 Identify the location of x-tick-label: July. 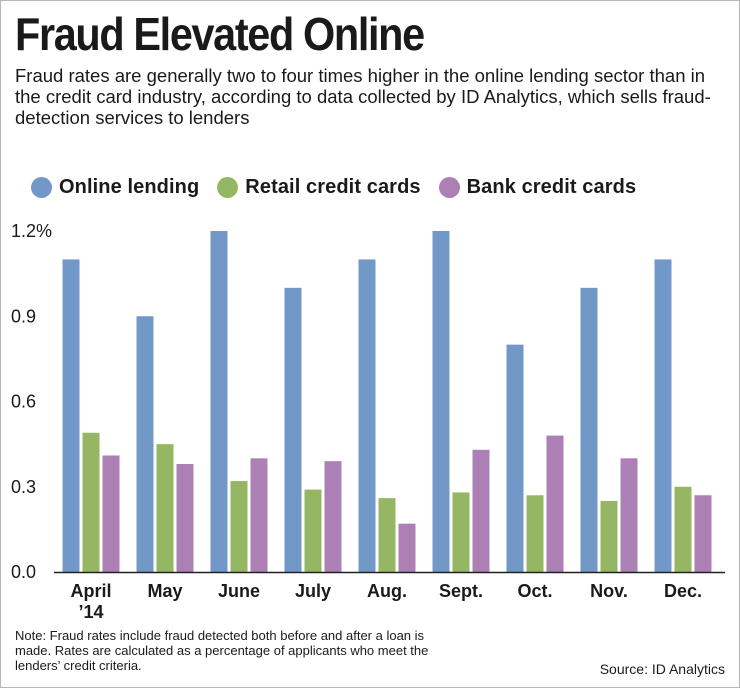
(313, 591).